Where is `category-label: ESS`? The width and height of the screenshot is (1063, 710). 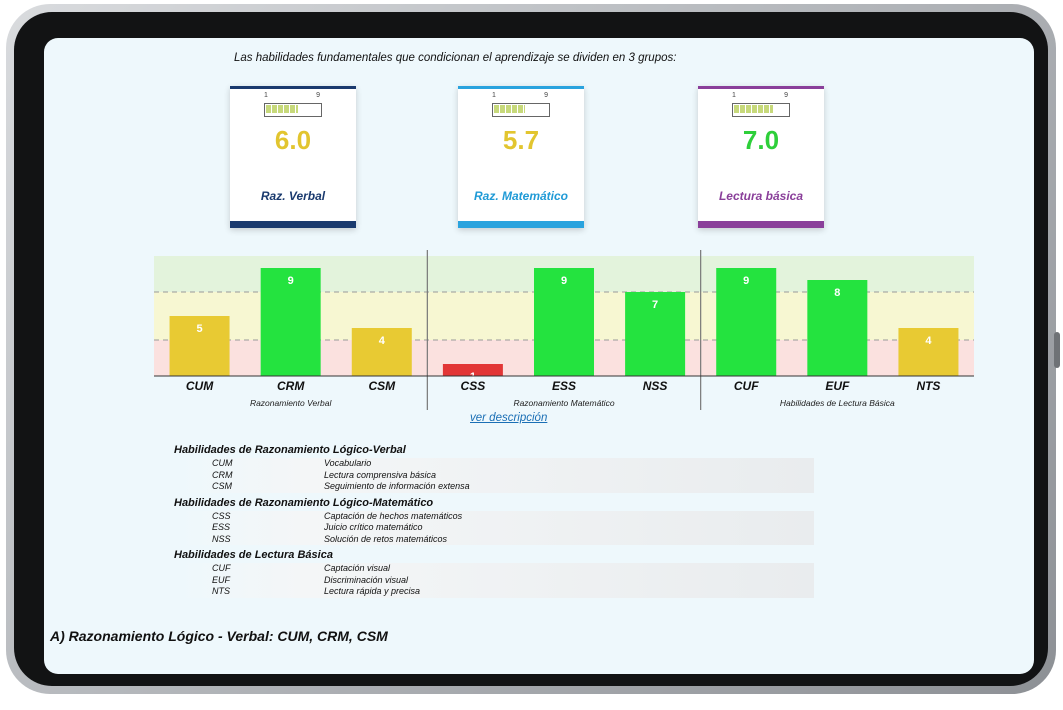
category-label: ESS is located at coordinates (564, 386).